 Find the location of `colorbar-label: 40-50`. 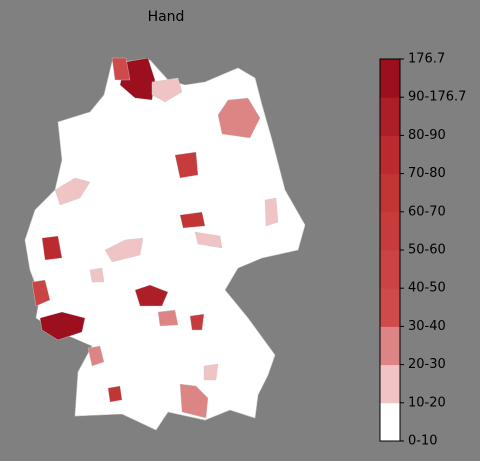

colorbar-label: 40-50 is located at coordinates (427, 288).